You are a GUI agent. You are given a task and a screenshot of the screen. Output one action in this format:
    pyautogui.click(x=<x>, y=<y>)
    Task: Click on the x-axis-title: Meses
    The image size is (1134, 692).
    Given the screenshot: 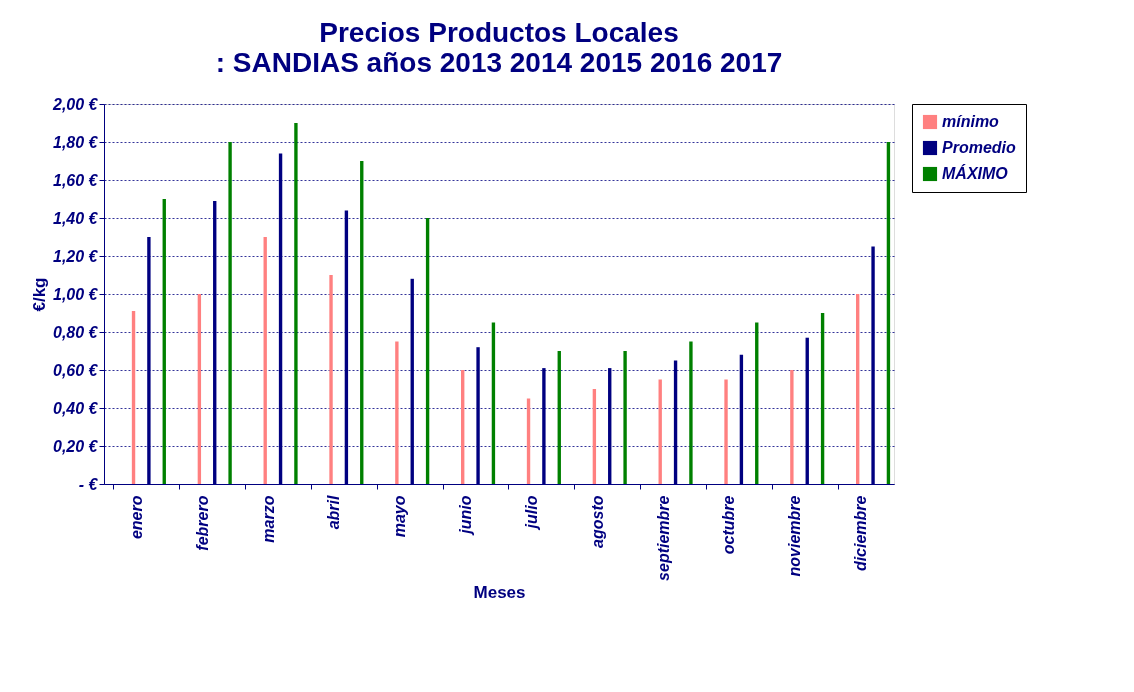 What is the action you would take?
    pyautogui.click(x=499, y=592)
    